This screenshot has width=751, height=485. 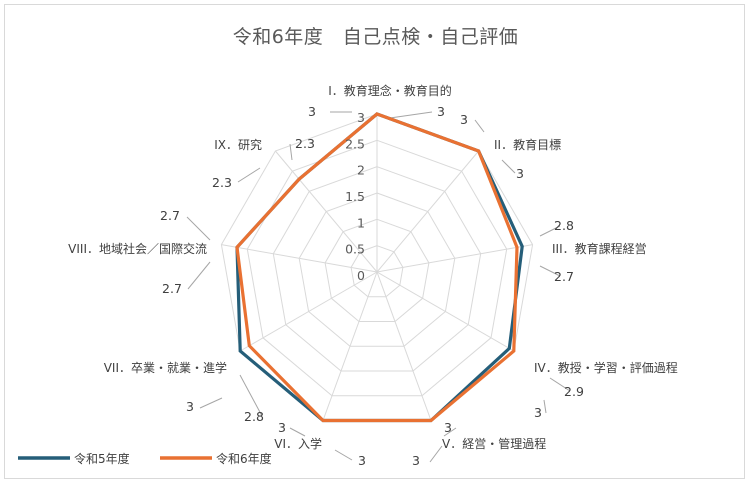 I want to click on radial-tick-label: 1.5, so click(x=355, y=196).